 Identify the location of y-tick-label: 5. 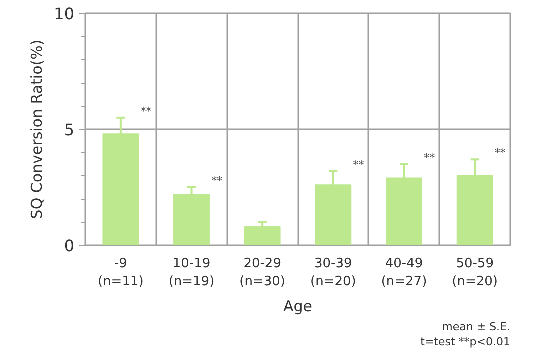
(69, 130).